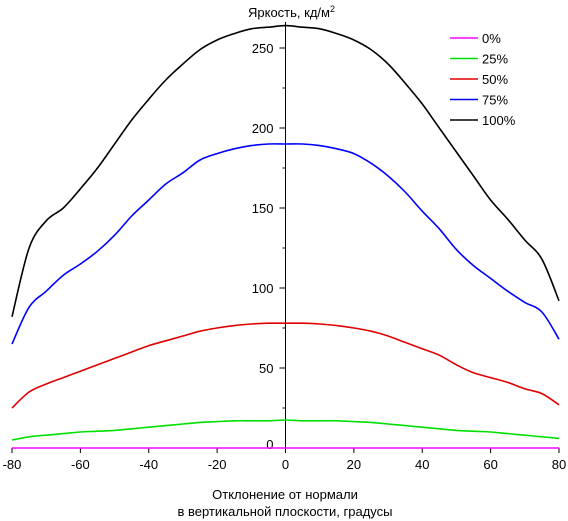  What do you see at coordinates (490, 464) in the screenshot?
I see `x-tick-label: 60` at bounding box center [490, 464].